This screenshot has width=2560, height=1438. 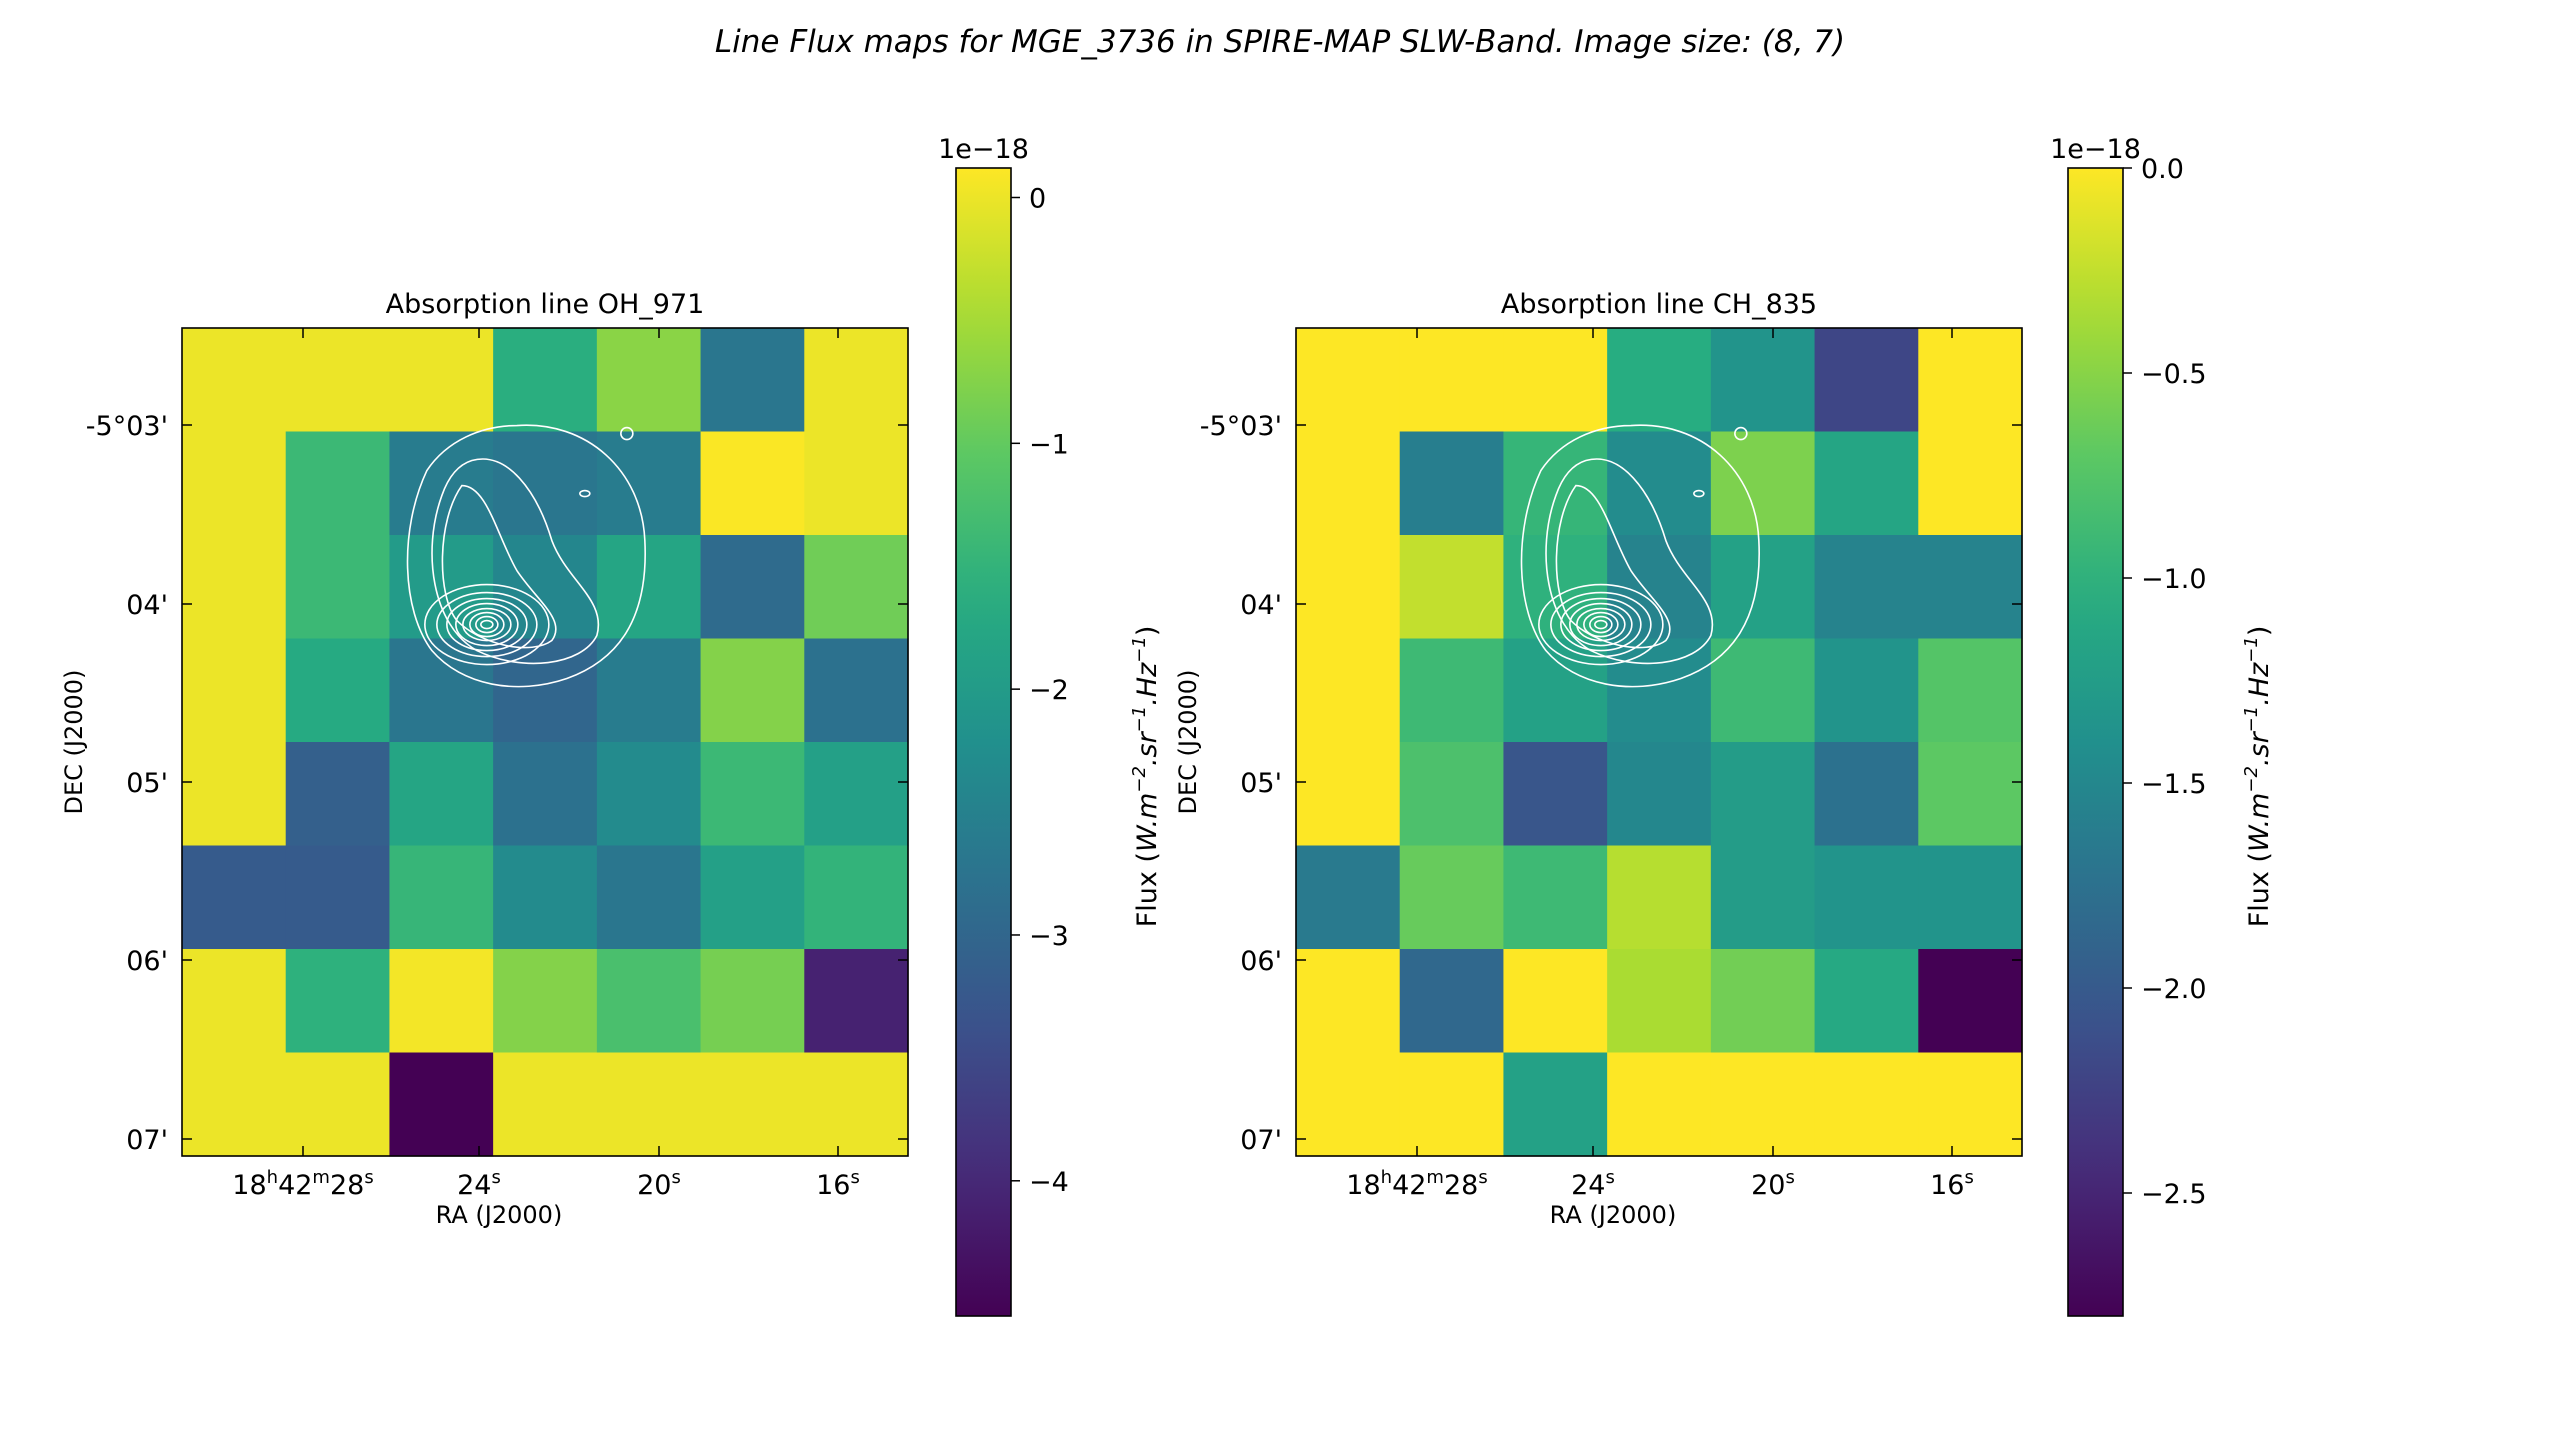 What do you see at coordinates (2174, 1194) in the screenshot?
I see `colorbar-tick-label: −2.5` at bounding box center [2174, 1194].